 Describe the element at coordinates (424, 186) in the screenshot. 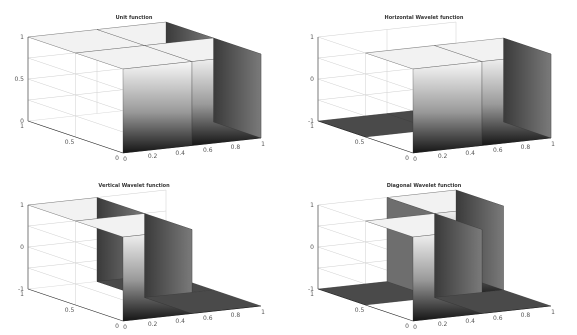

I see `chart-title: Diagonal Wavelet function` at that location.